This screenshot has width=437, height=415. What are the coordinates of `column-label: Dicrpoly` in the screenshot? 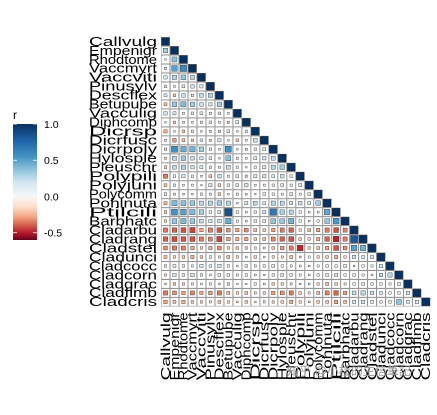 It's located at (274, 345).